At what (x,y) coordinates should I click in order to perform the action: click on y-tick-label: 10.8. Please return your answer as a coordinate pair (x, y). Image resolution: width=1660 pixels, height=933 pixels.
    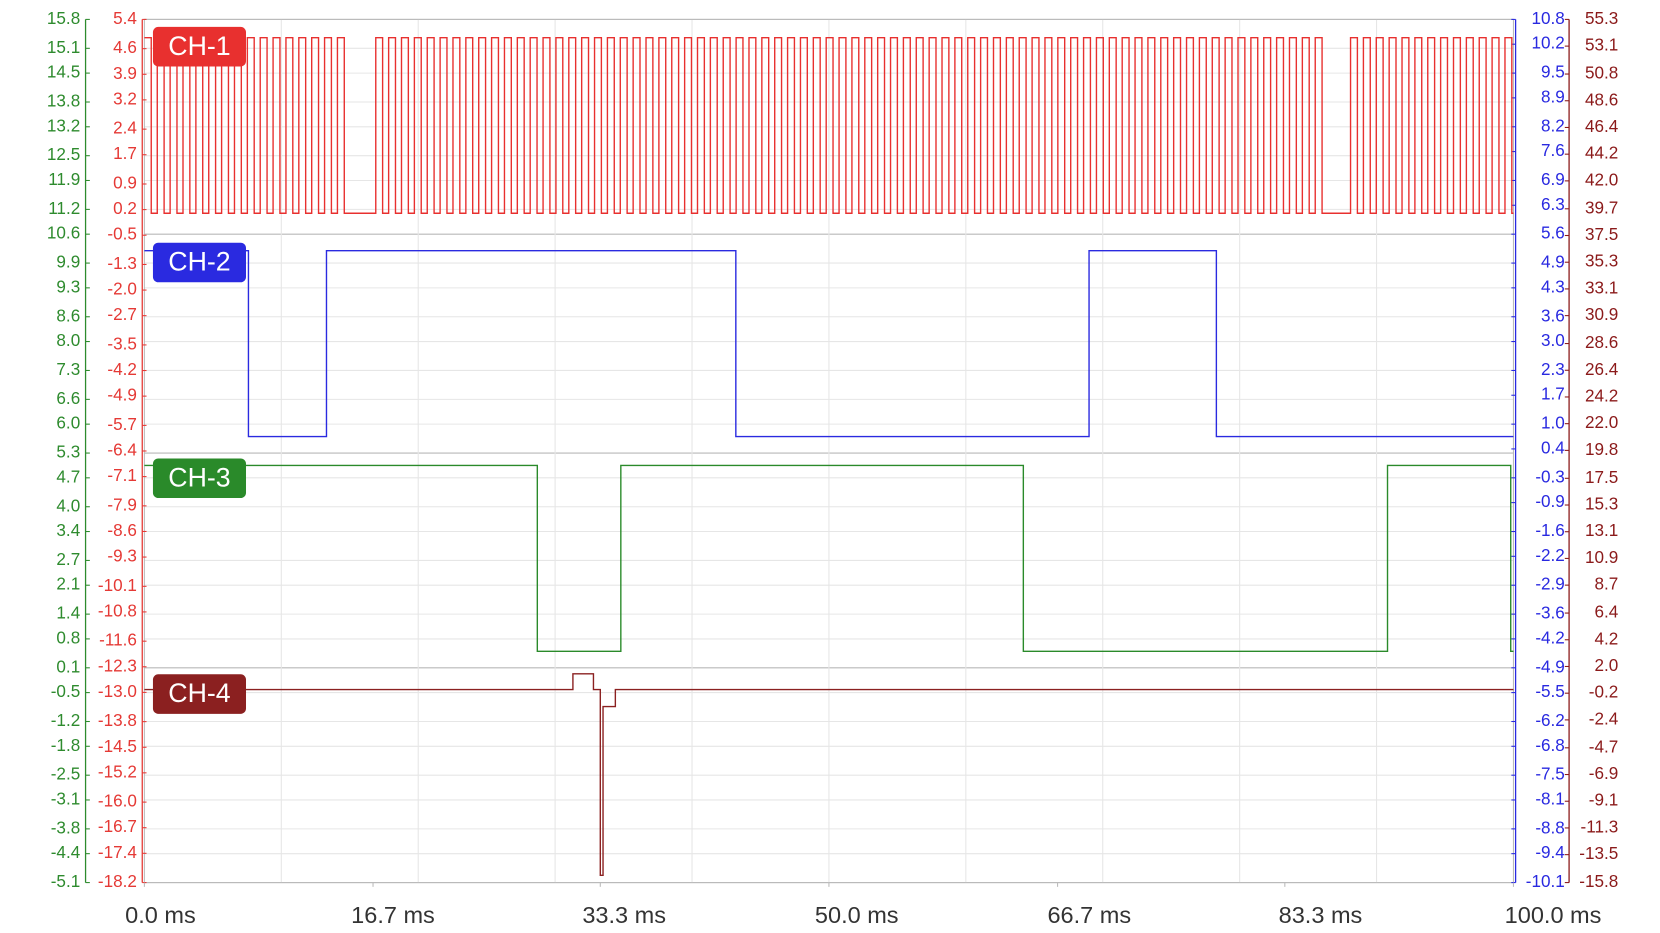
    Looking at the image, I should click on (1547, 18).